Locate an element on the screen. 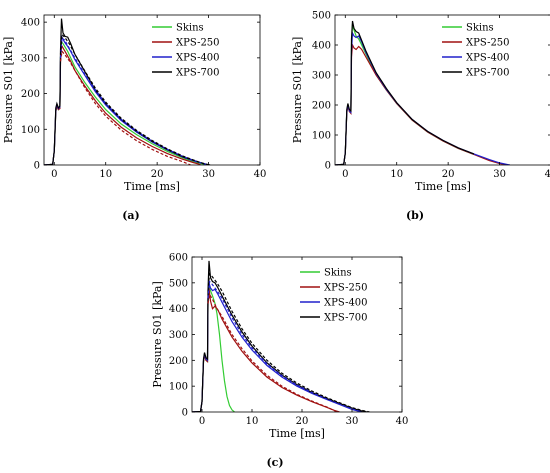 The image size is (550, 473). caption-b: (b) is located at coordinates (415, 215).